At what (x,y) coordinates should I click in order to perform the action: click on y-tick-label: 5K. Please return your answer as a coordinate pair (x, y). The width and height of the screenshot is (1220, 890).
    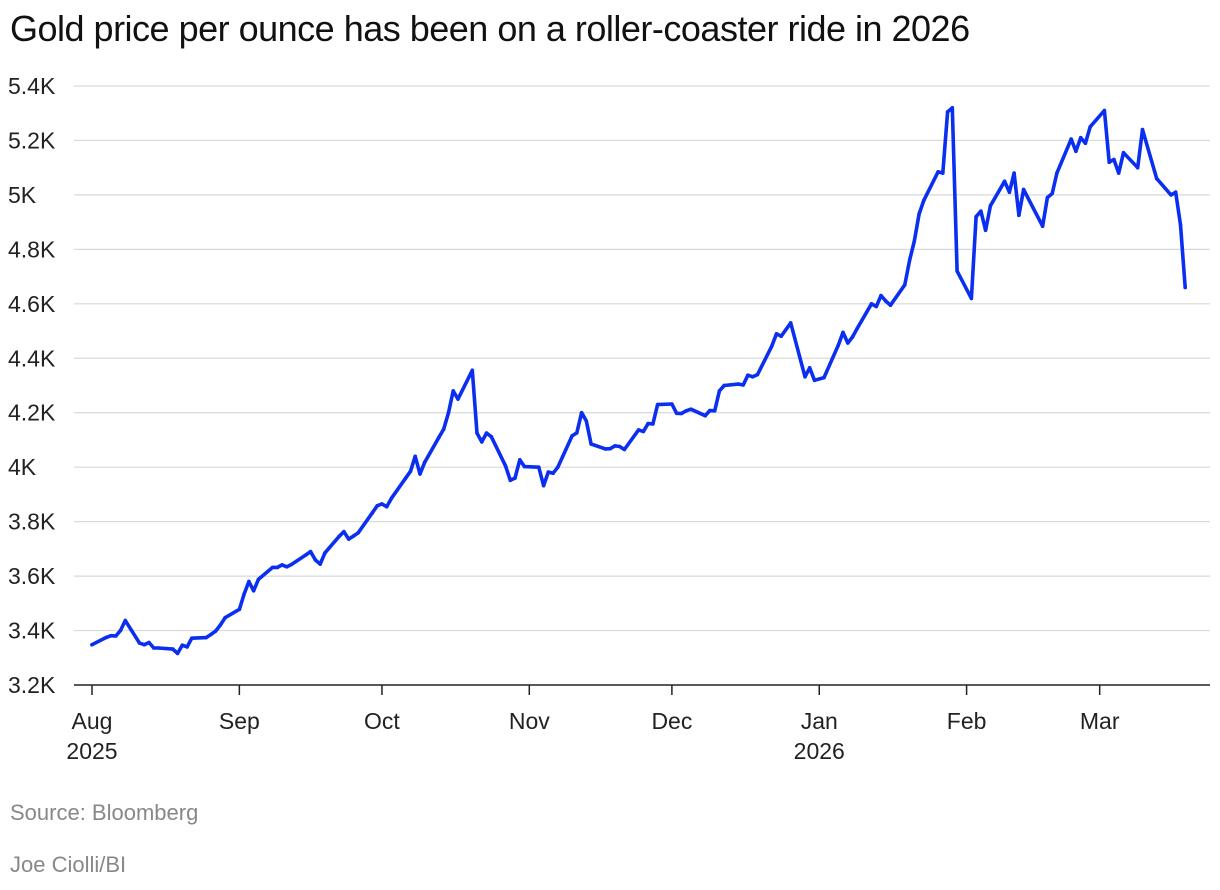
    Looking at the image, I should click on (22, 195).